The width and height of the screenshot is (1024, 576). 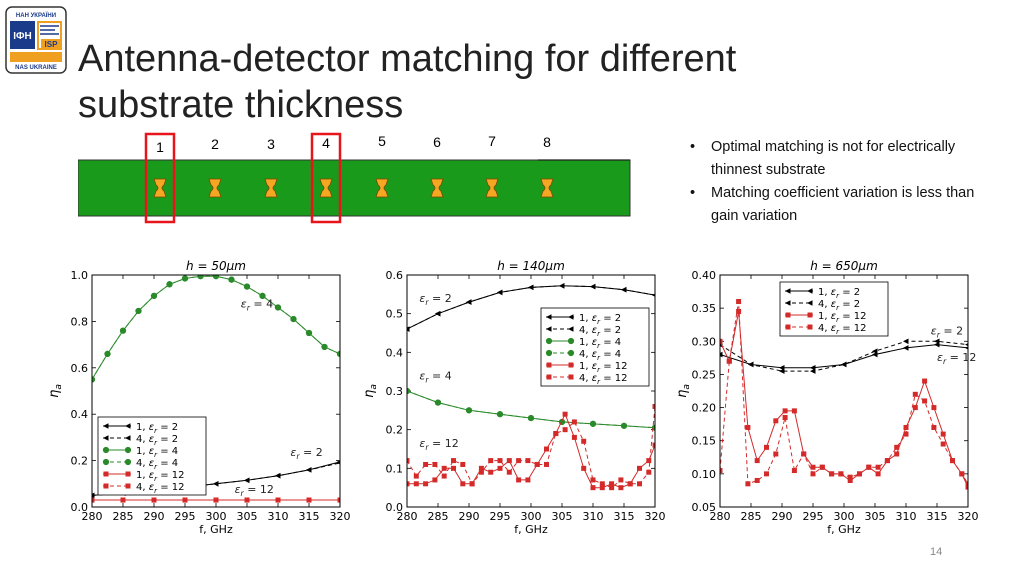 What do you see at coordinates (492, 141) in the screenshot?
I see `antenna-label-7: 7` at bounding box center [492, 141].